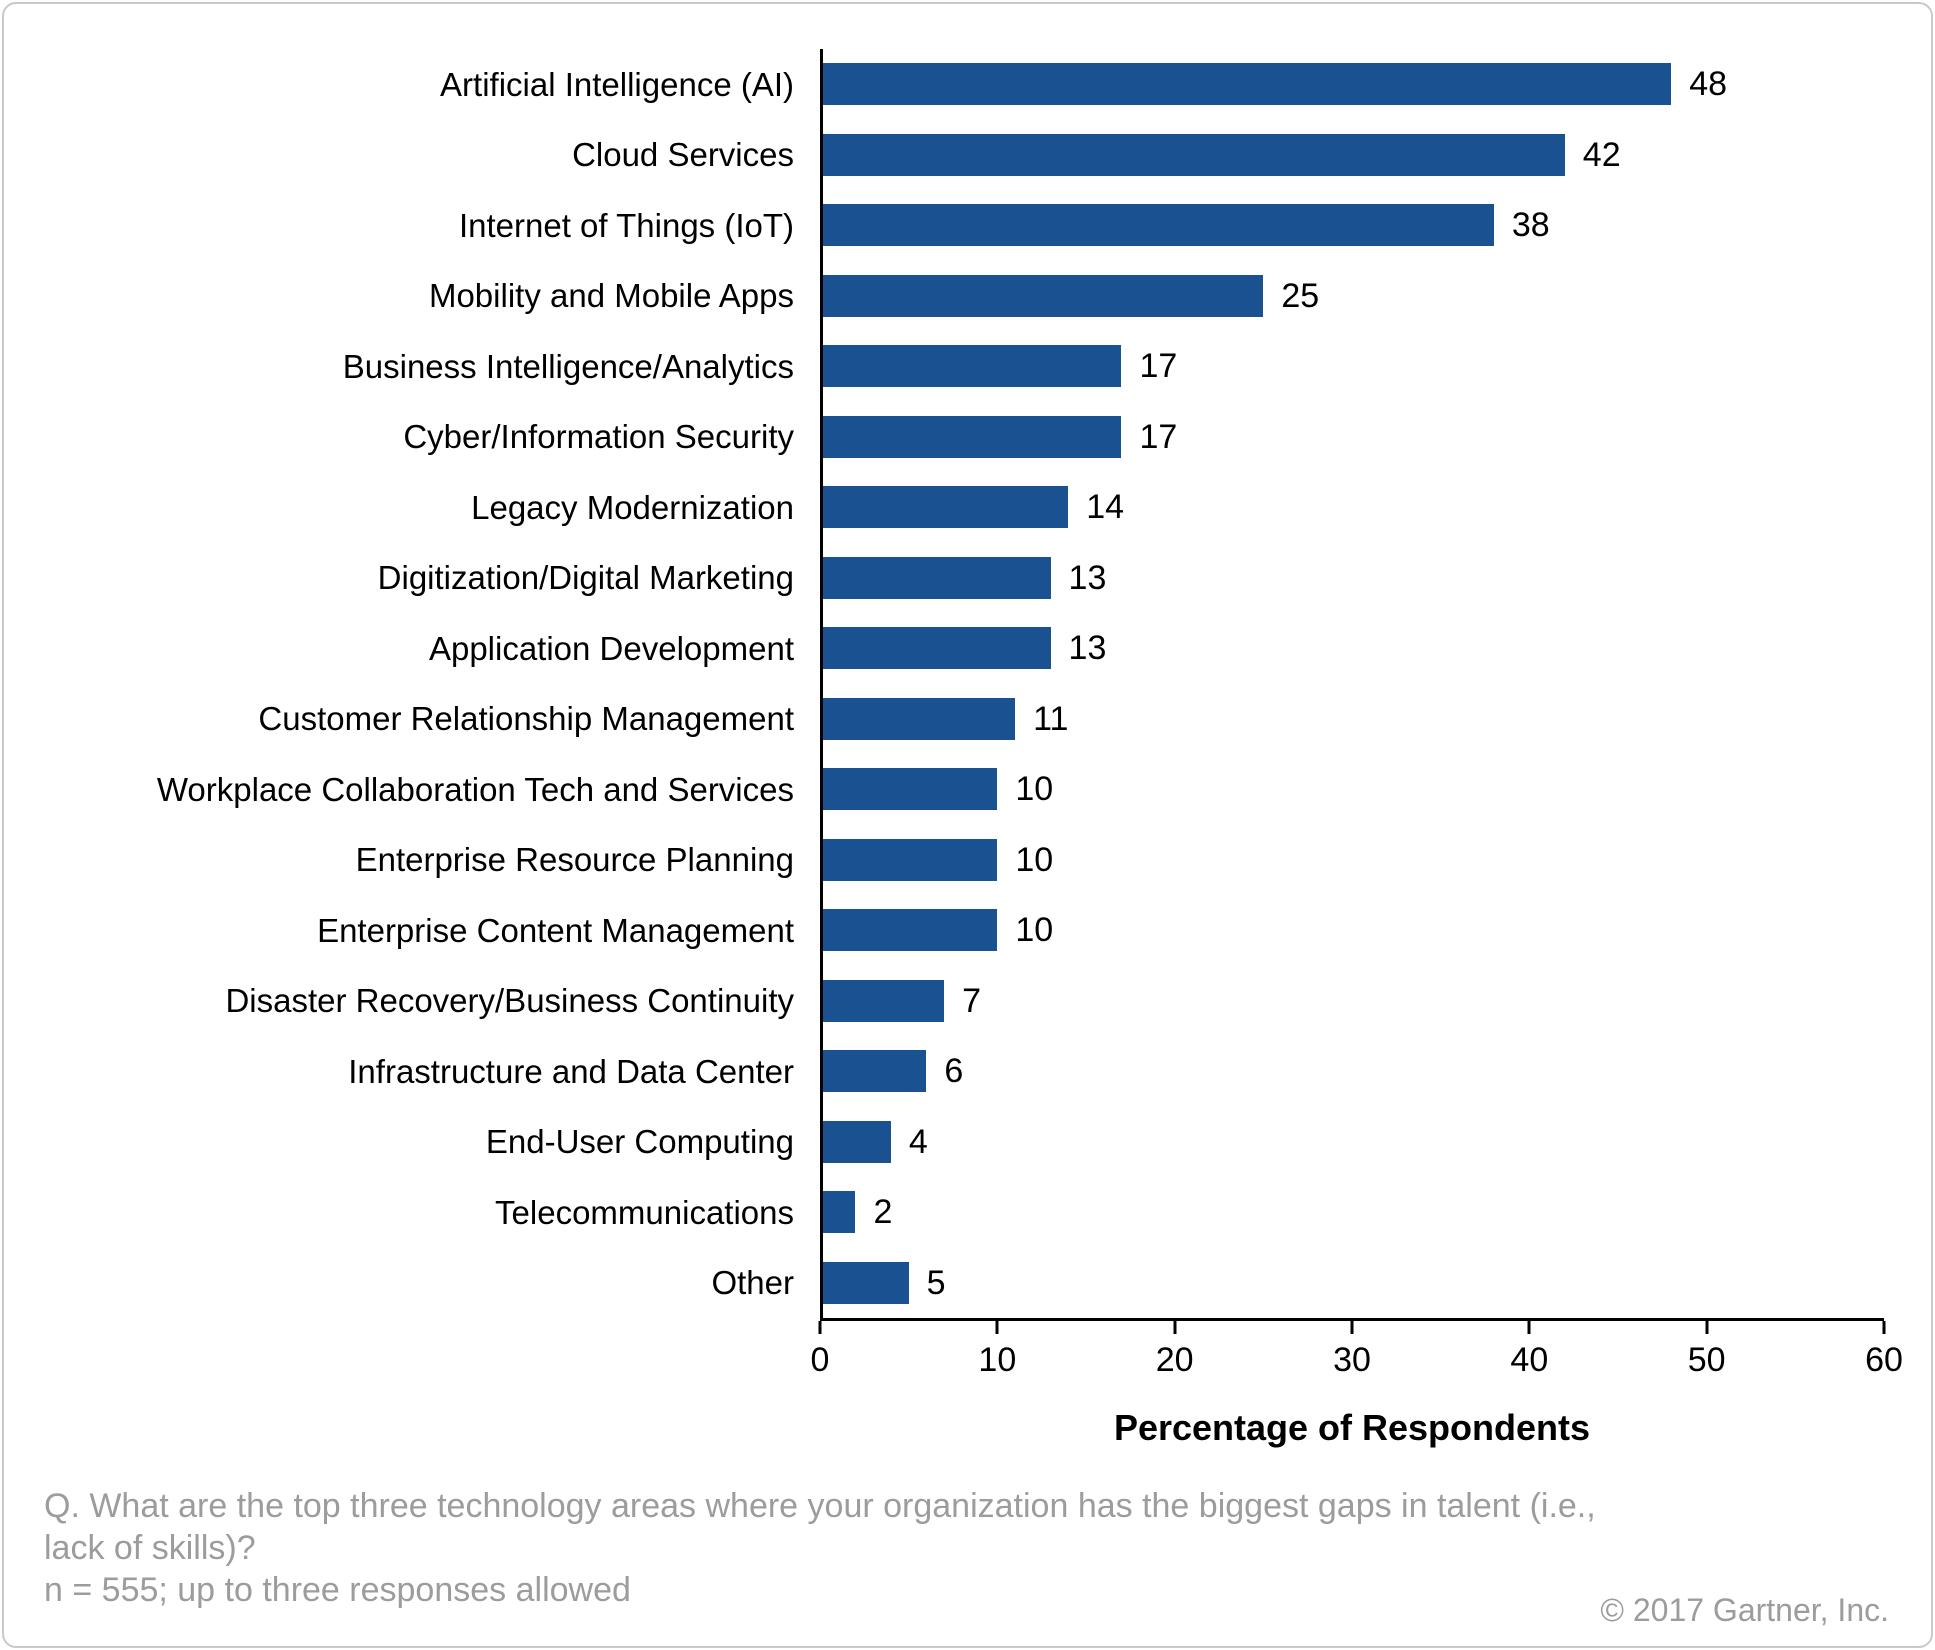  Describe the element at coordinates (574, 860) in the screenshot. I see `category-label: Enterprise Resource Planning` at that location.